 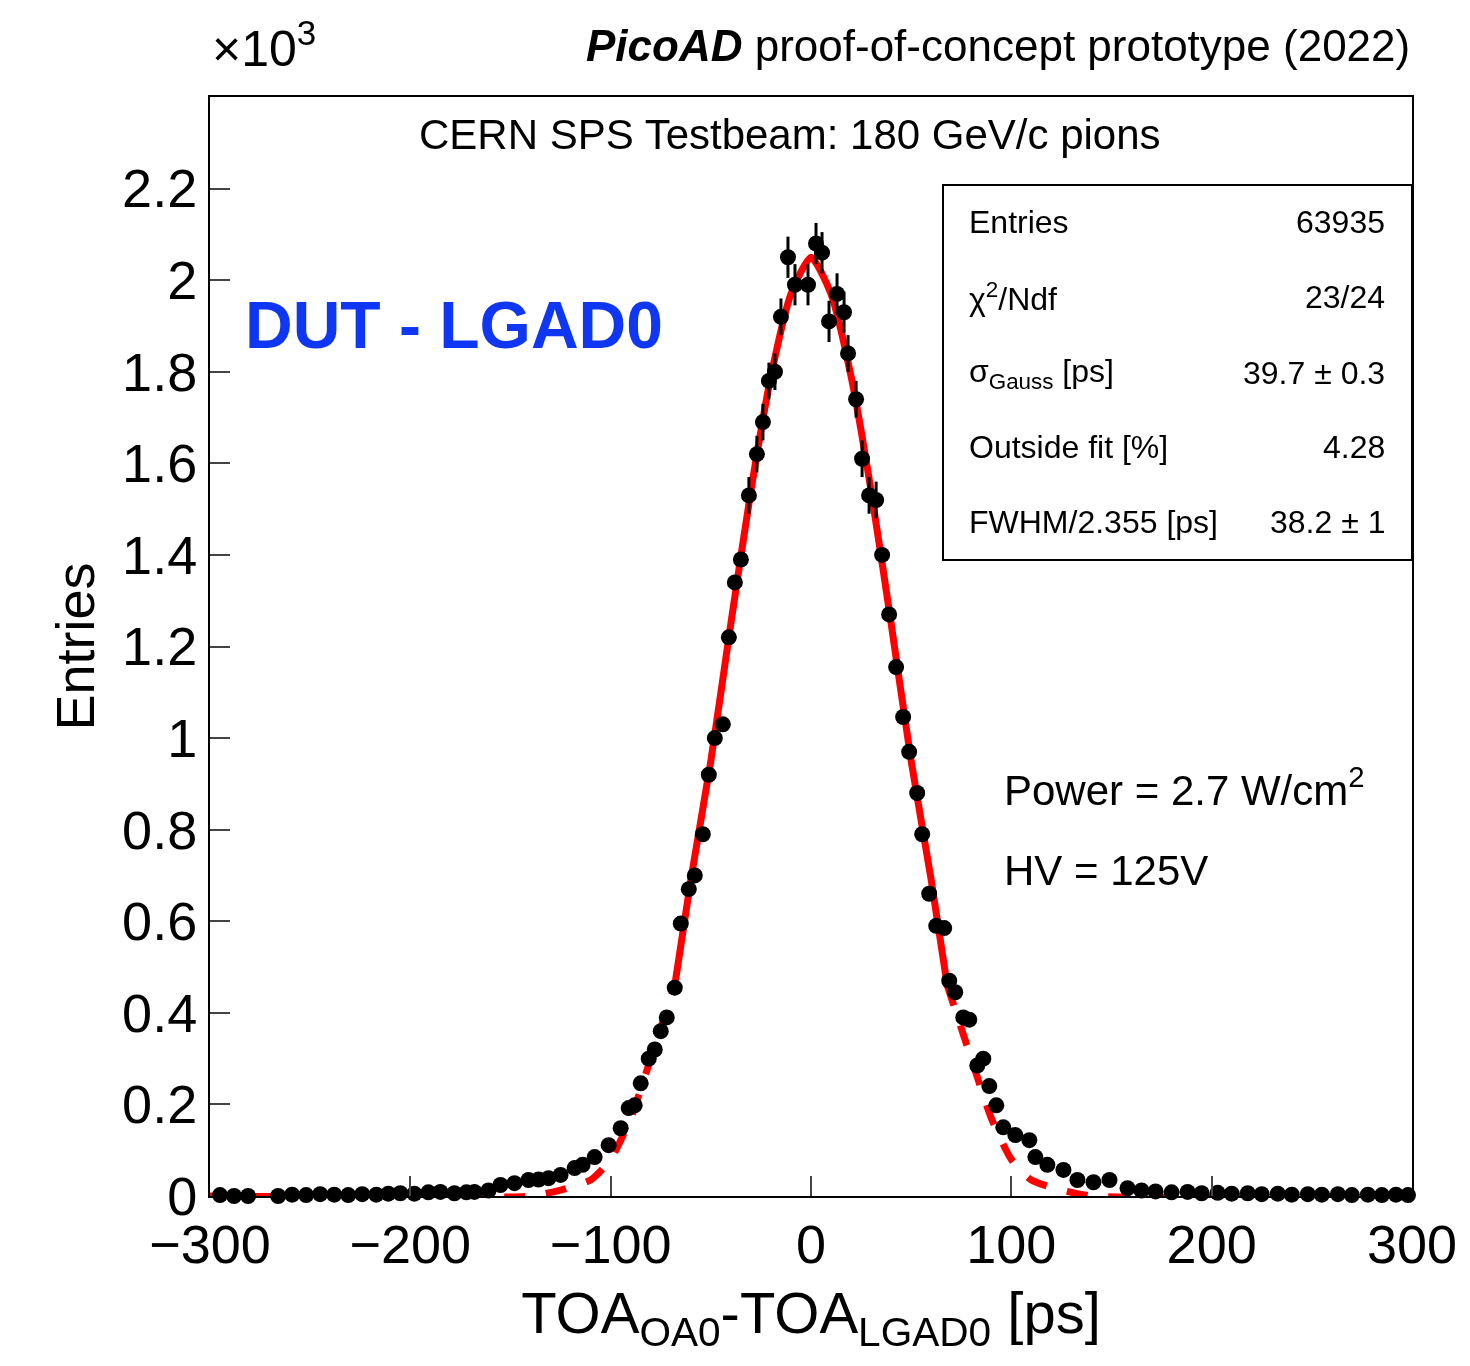 I want to click on text: ×10$^{3}$, so click(x=264, y=45).